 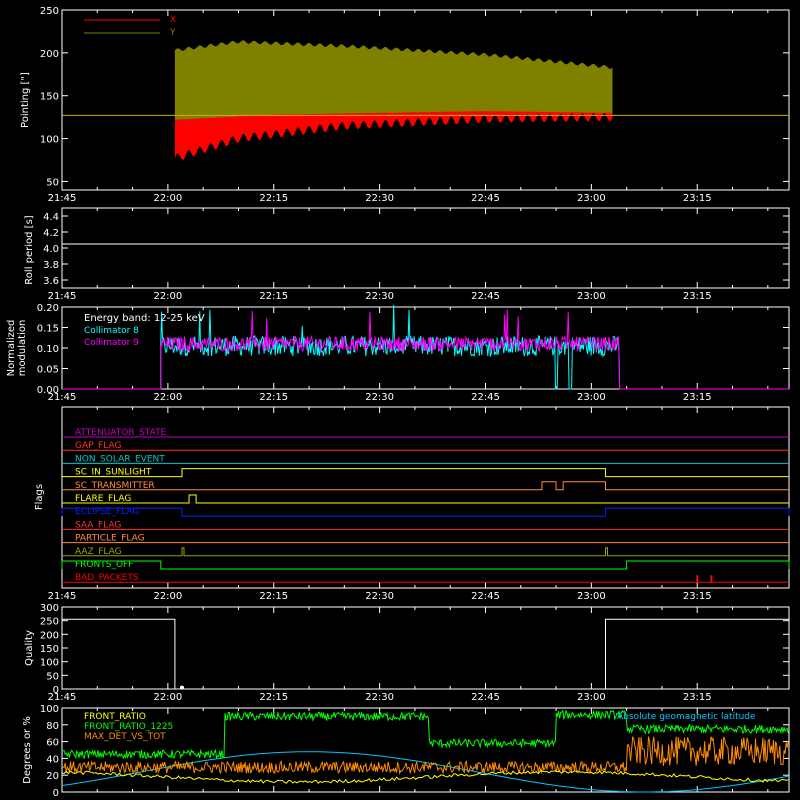 What do you see at coordinates (52, 743) in the screenshot?
I see `y-tick-label: 60` at bounding box center [52, 743].